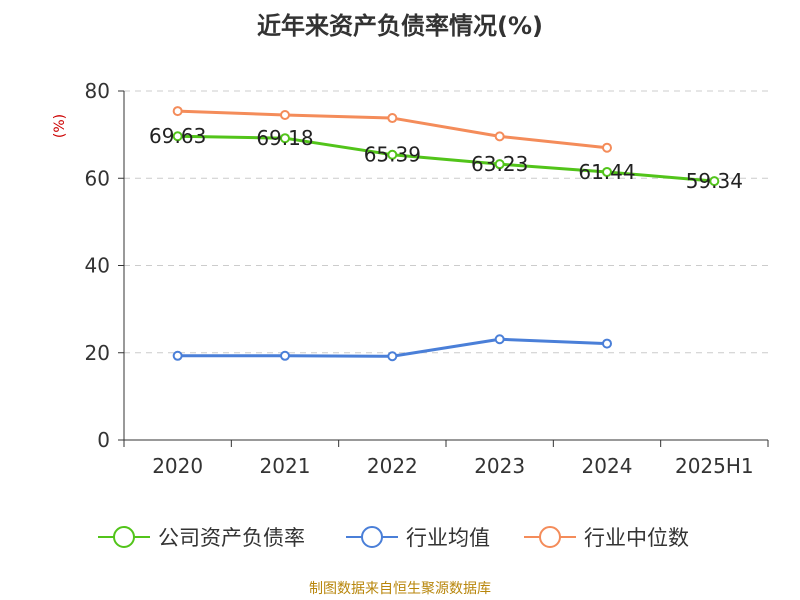 The width and height of the screenshot is (800, 600). What do you see at coordinates (177, 466) in the screenshot?
I see `x-tick-label: 2020` at bounding box center [177, 466].